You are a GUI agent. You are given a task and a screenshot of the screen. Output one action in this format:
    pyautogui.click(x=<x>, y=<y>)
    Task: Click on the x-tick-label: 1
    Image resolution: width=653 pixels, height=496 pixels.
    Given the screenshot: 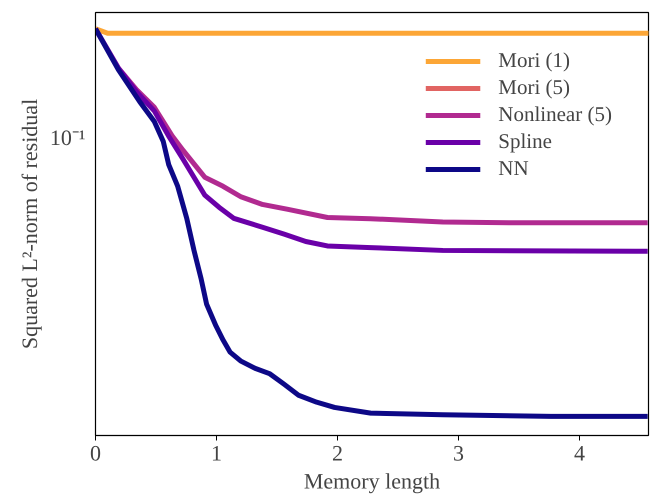 What is the action you would take?
    pyautogui.click(x=216, y=453)
    